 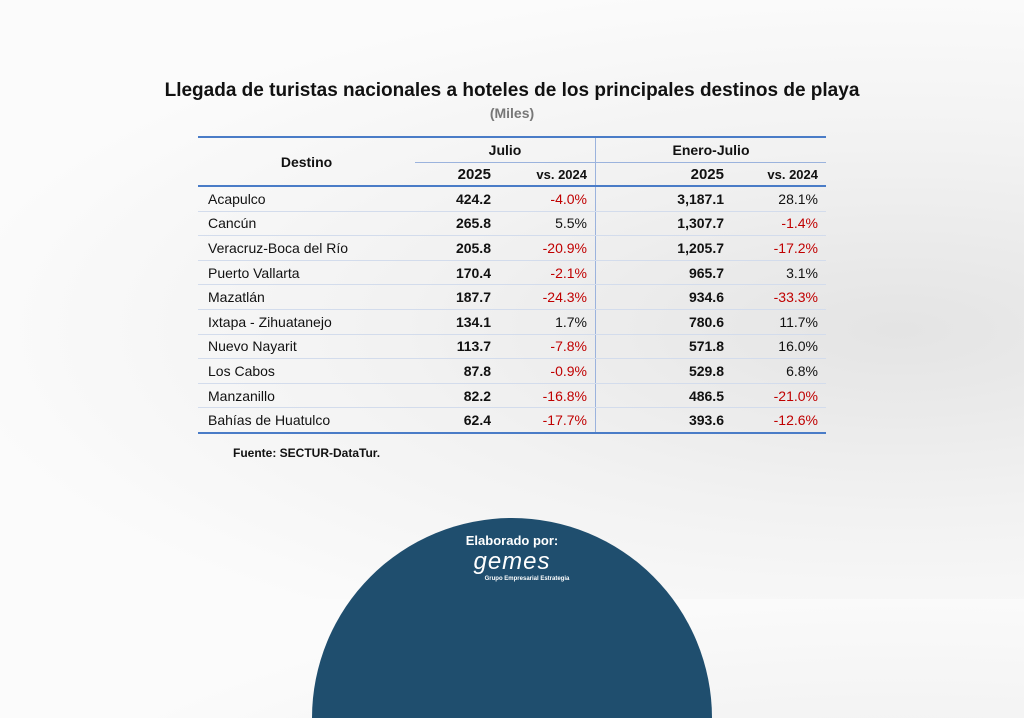 What do you see at coordinates (306, 396) in the screenshot?
I see `destination-cell: Manzanillo` at bounding box center [306, 396].